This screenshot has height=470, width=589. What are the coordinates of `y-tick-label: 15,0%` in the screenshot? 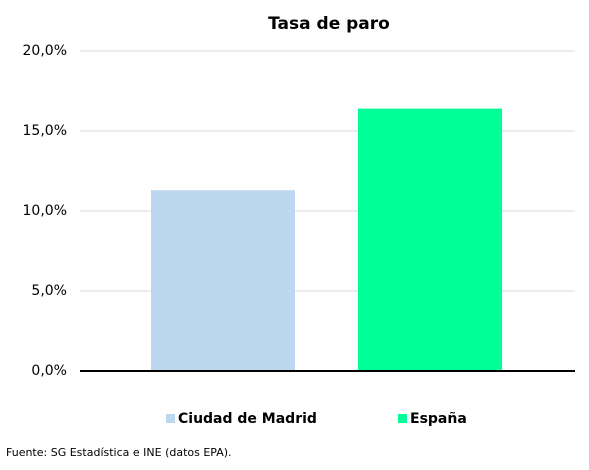 It's located at (45, 131).